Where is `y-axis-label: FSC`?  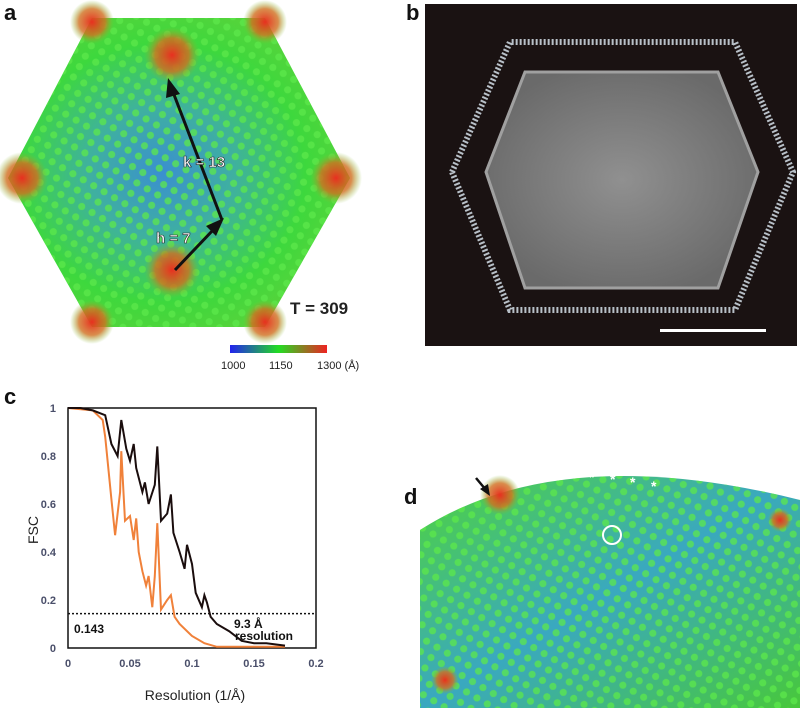
y-axis-label: FSC is located at coordinates (33, 530).